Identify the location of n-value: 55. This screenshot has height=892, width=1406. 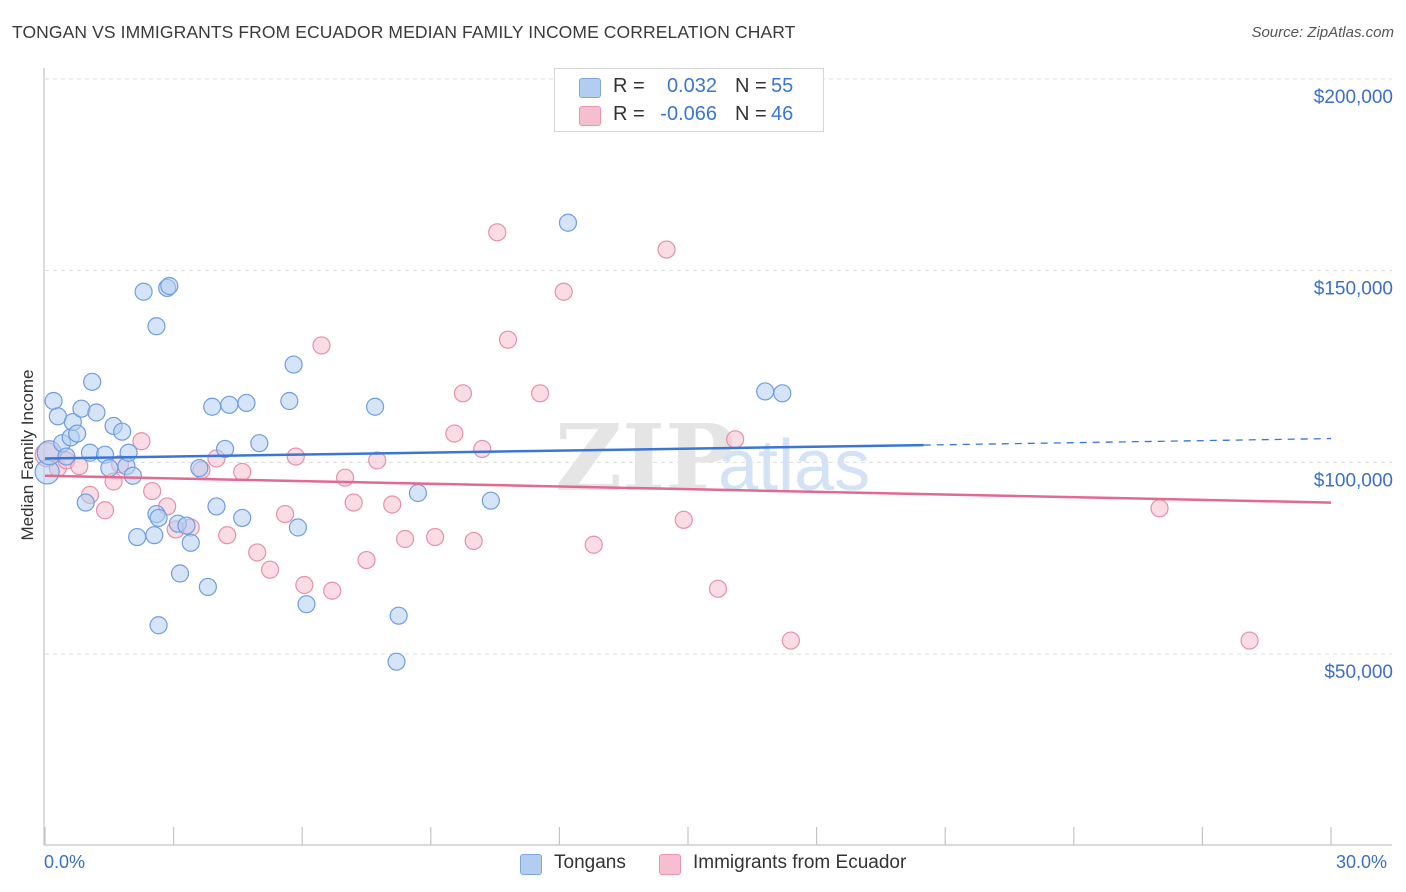
(782, 86).